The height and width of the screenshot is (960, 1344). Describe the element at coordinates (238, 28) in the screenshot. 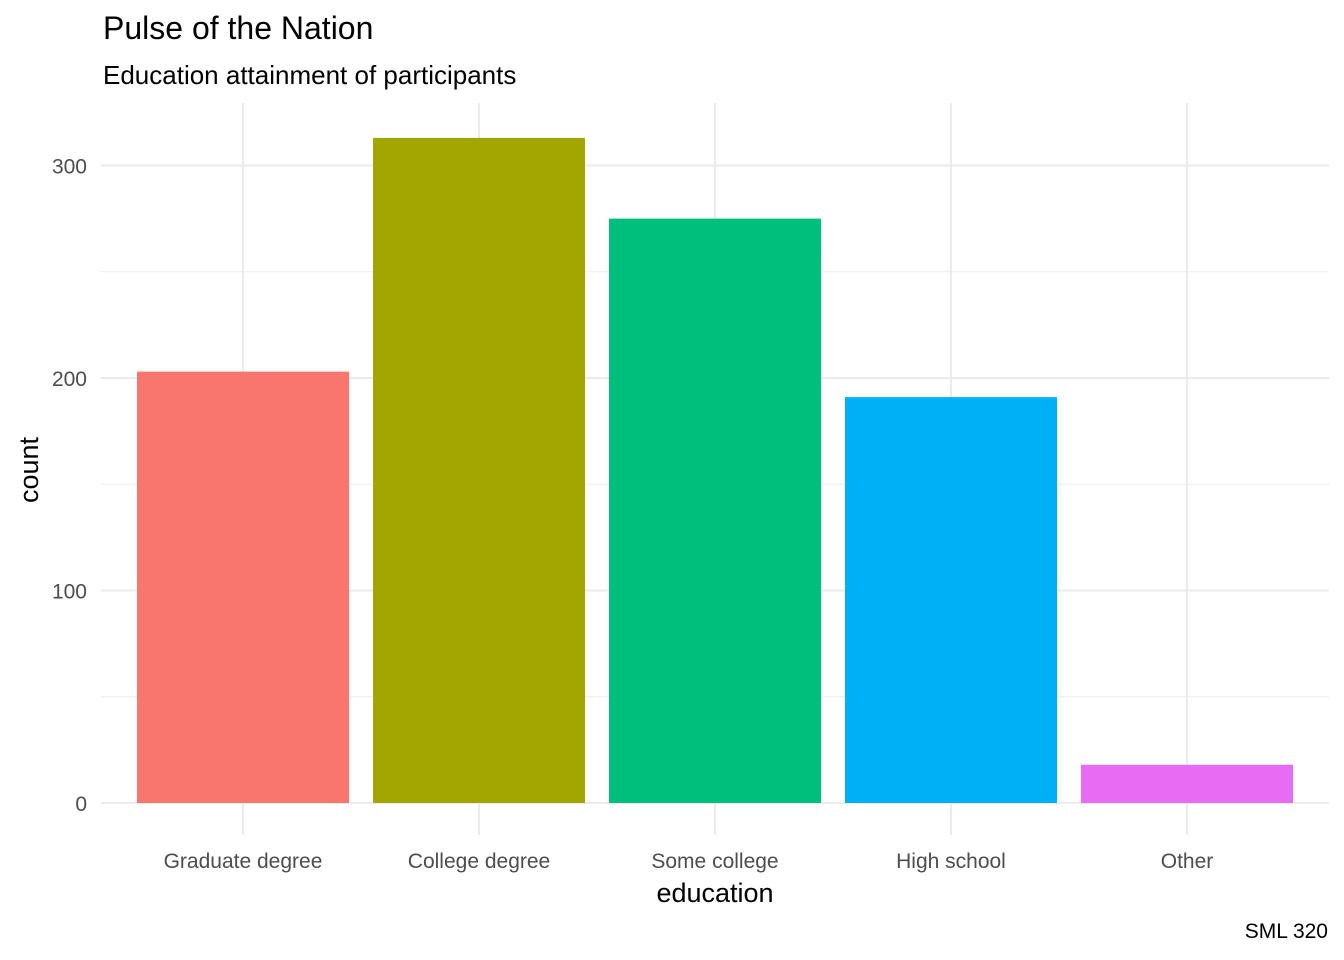

I see `chart-title: Pulse of the Nation` at that location.